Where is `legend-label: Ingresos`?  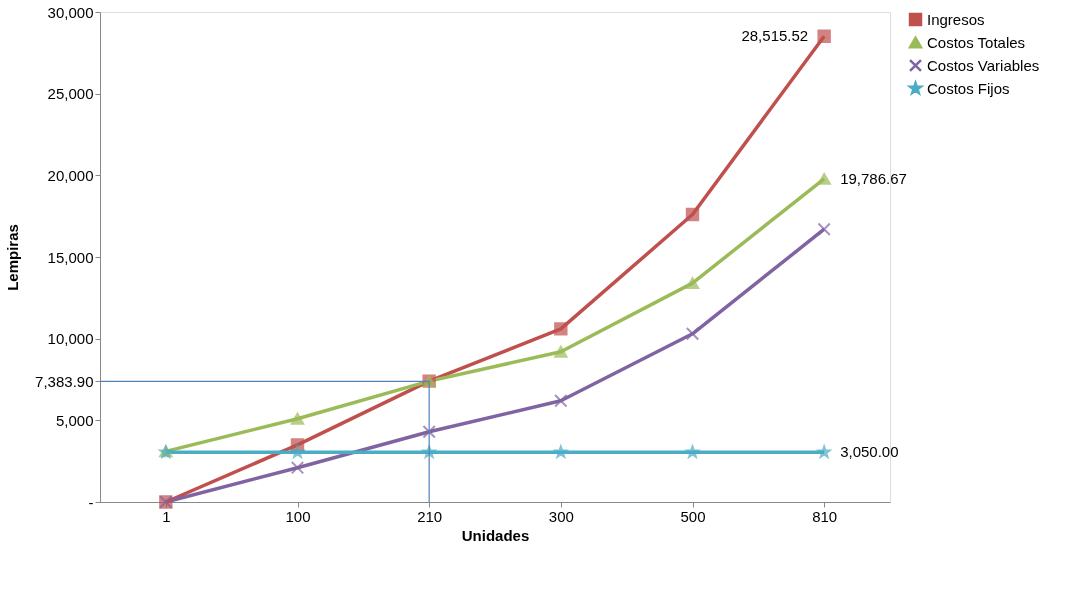 legend-label: Ingresos is located at coordinates (956, 19).